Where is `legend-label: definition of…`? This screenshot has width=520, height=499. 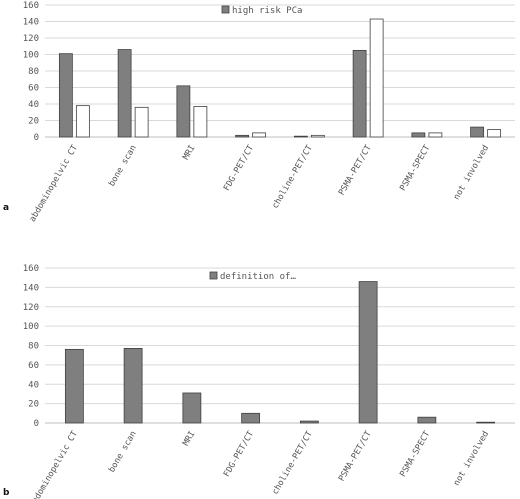
legend-label: definition of… is located at coordinates (258, 277).